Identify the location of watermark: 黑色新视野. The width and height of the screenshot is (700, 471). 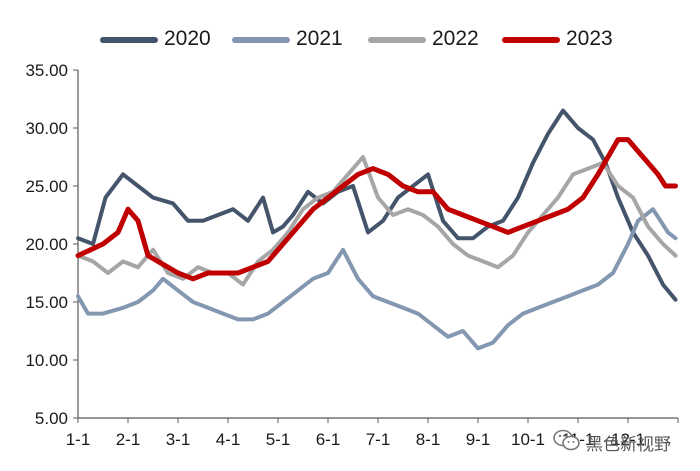
(622, 441).